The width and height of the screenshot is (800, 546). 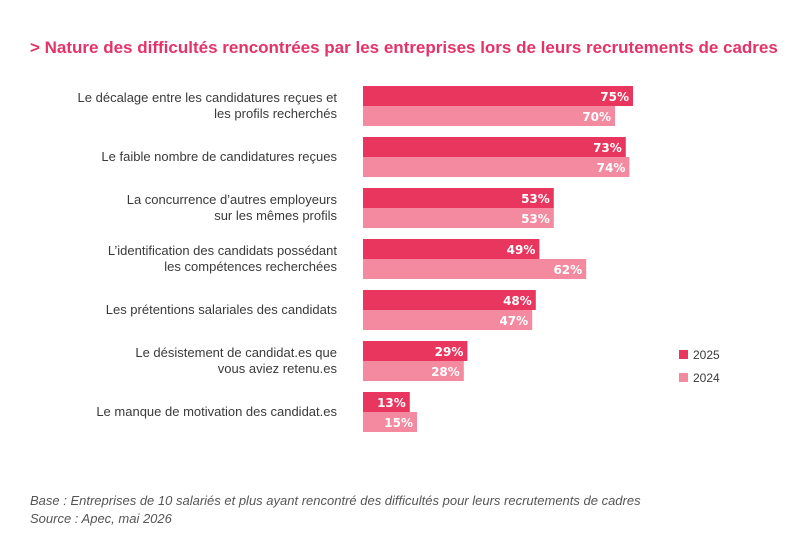 I want to click on legend-swatch-2025, so click(x=683, y=354).